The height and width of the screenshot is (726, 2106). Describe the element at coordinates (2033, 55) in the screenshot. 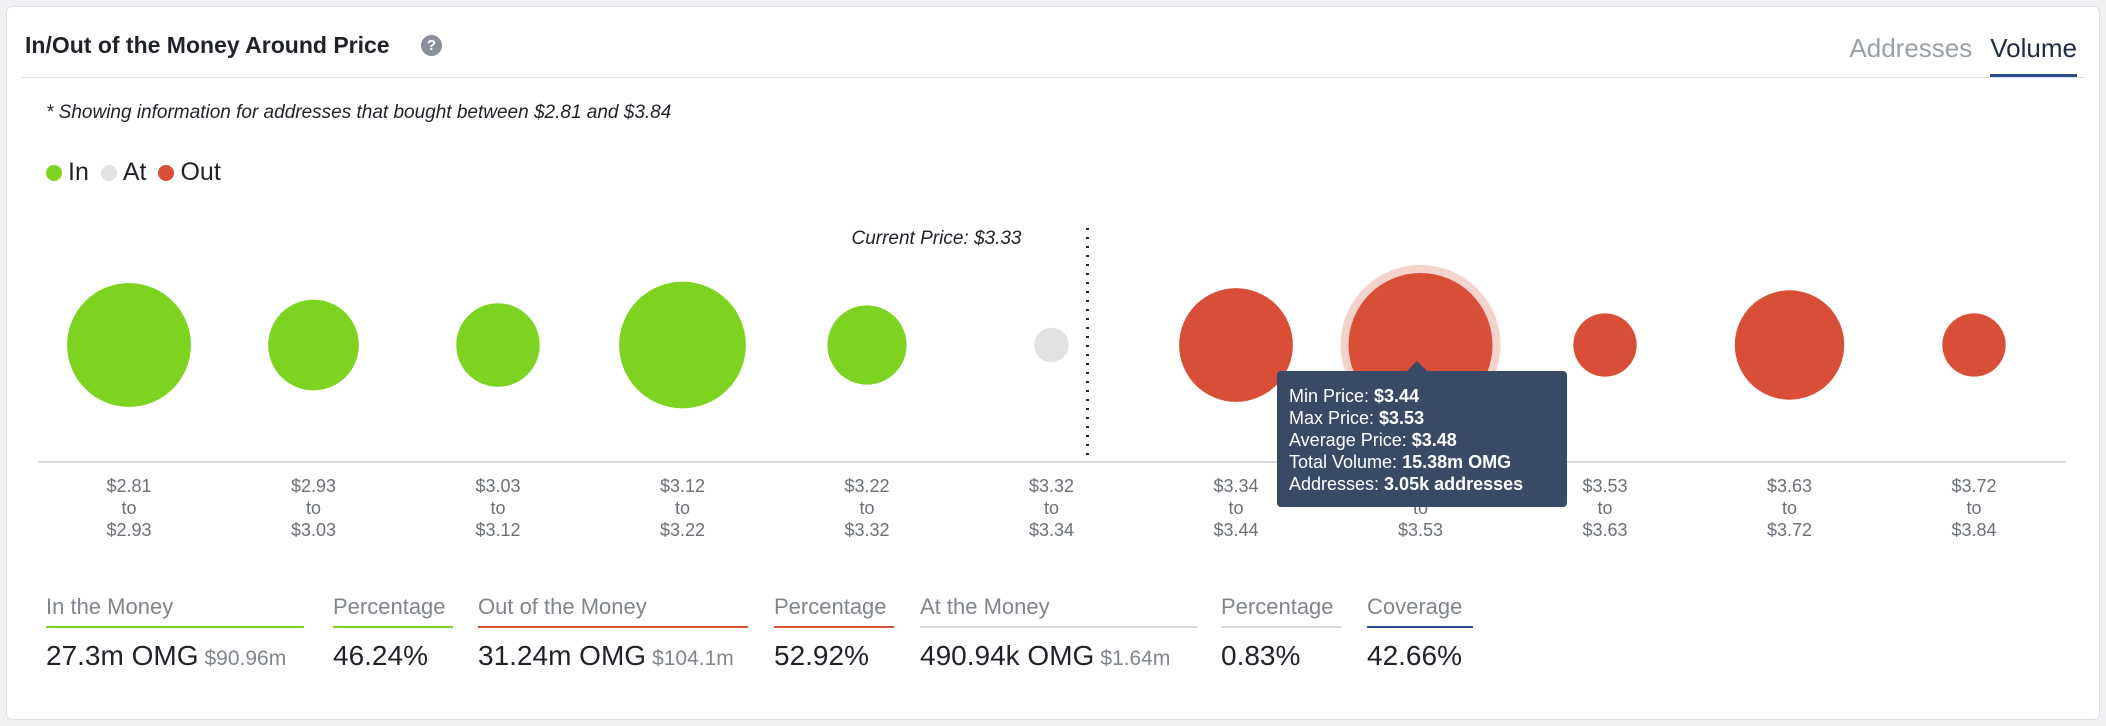

I see `tab-volume: Volume` at that location.